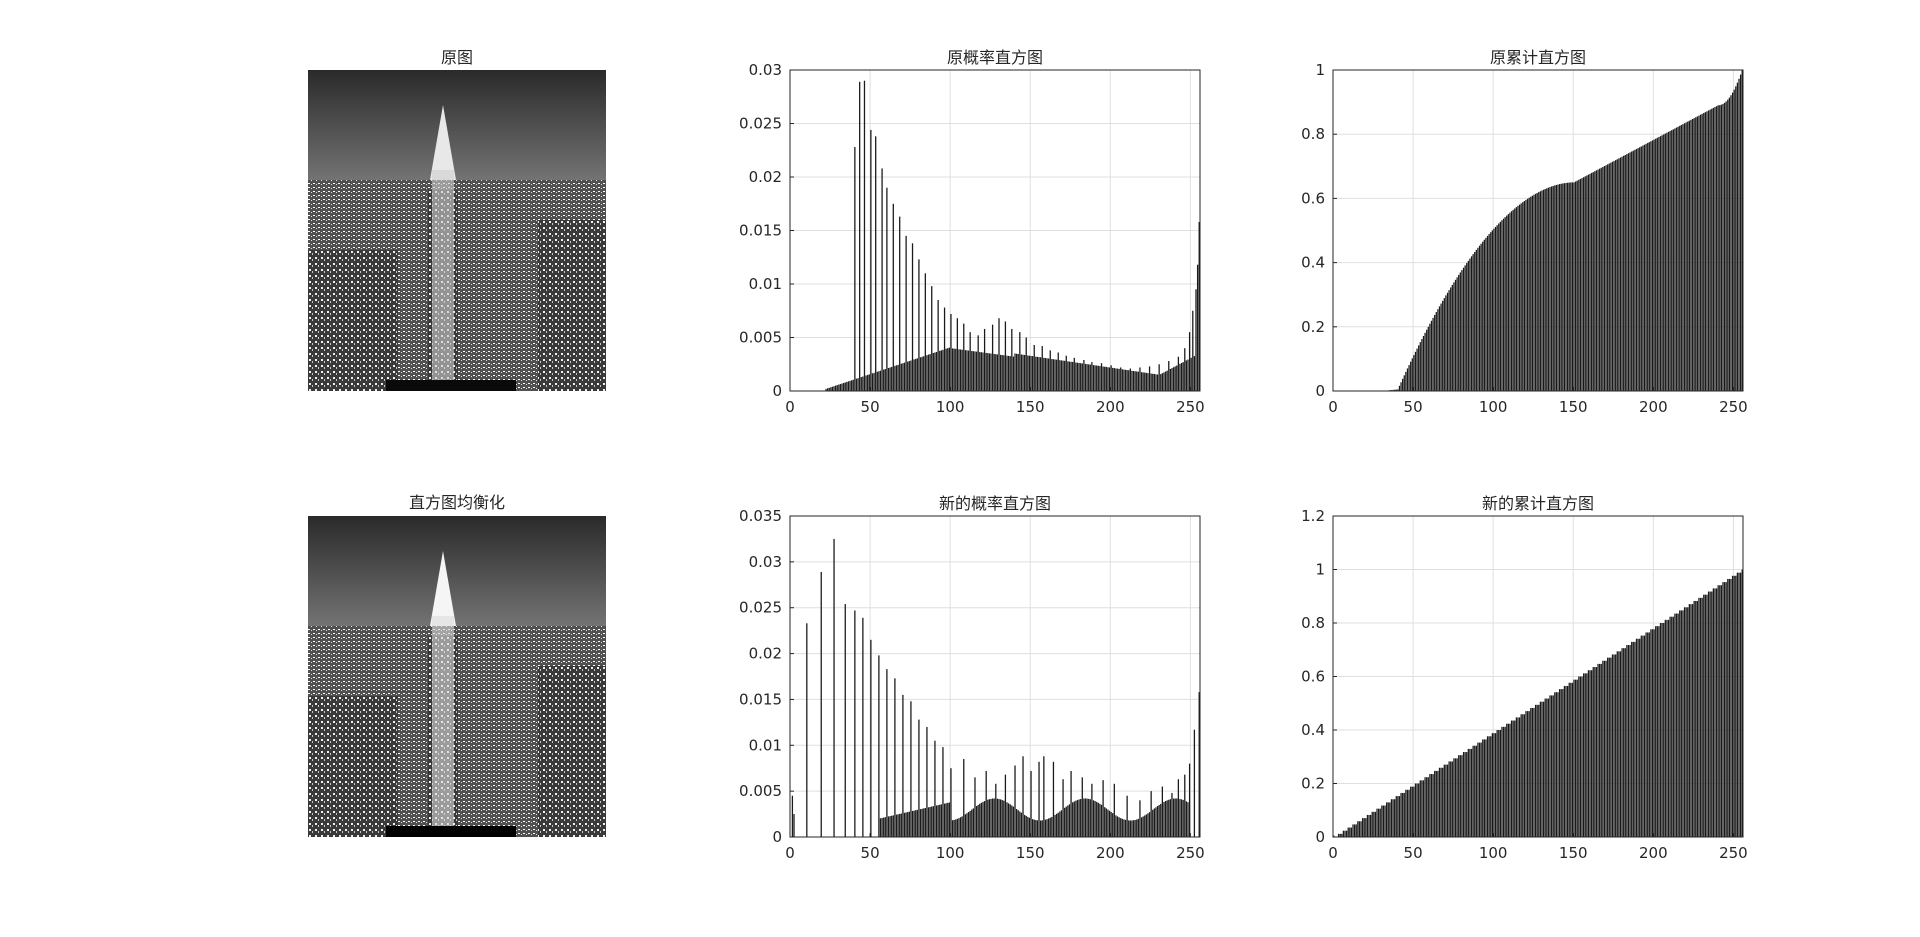 This screenshot has height=937, width=1920. Describe the element at coordinates (1320, 391) in the screenshot. I see `y-tick-label: 0` at that location.